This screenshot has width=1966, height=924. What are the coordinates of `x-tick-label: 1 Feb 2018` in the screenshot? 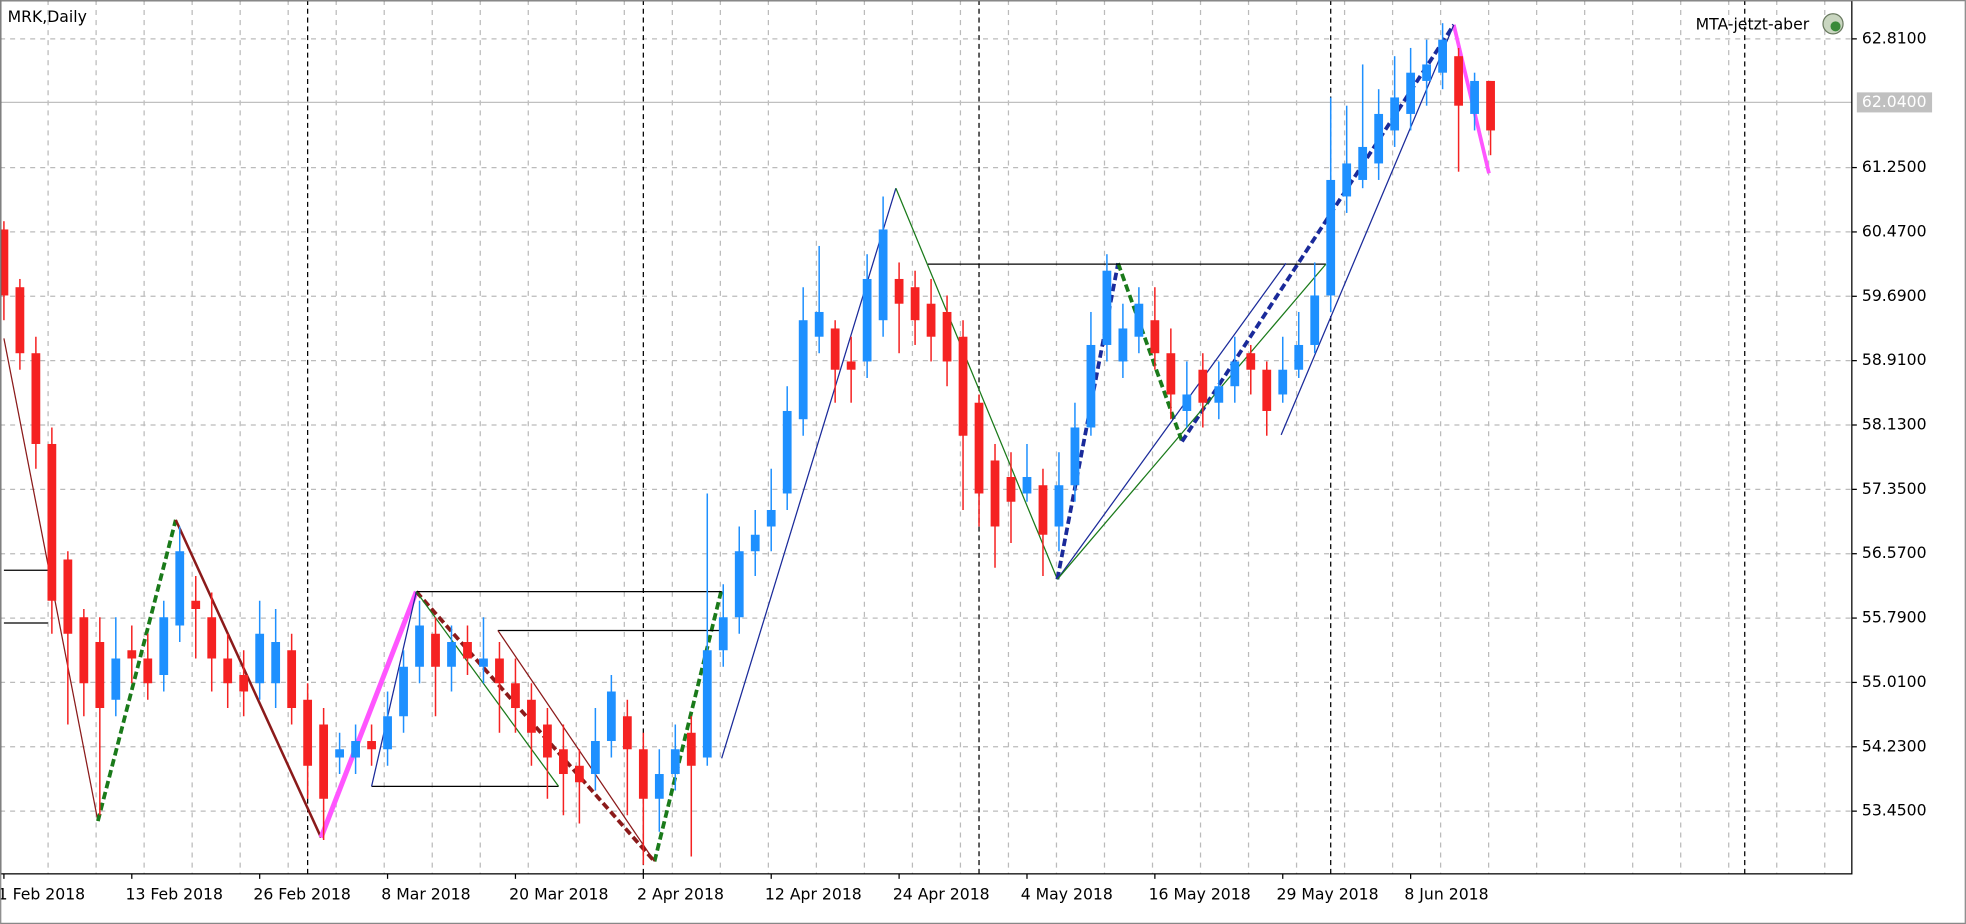 It's located at (42, 894).